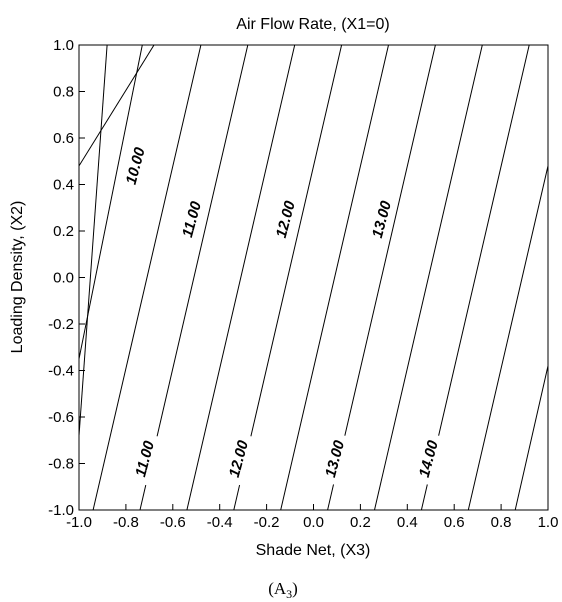 This screenshot has height=602, width=562. What do you see at coordinates (360, 522) in the screenshot?
I see `x-tick-label: 0.2` at bounding box center [360, 522].